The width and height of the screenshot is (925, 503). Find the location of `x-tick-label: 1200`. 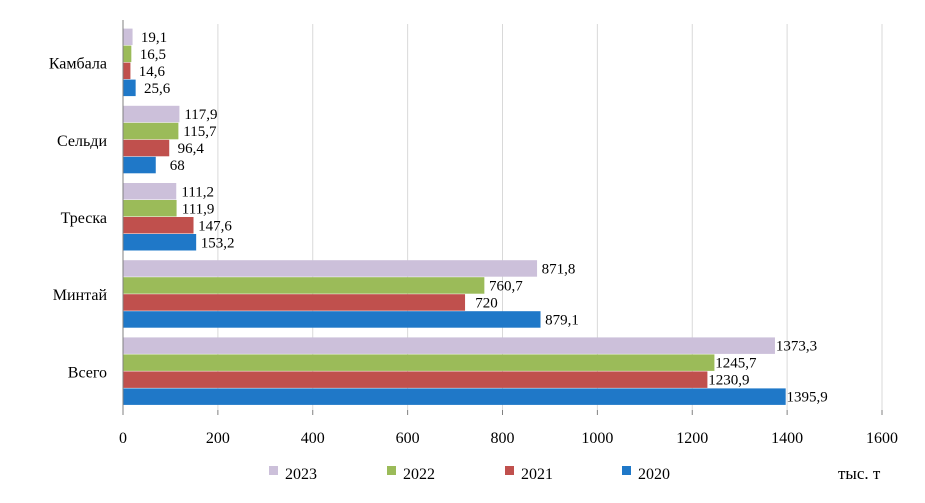

x-tick-label: 1200 is located at coordinates (692, 438).